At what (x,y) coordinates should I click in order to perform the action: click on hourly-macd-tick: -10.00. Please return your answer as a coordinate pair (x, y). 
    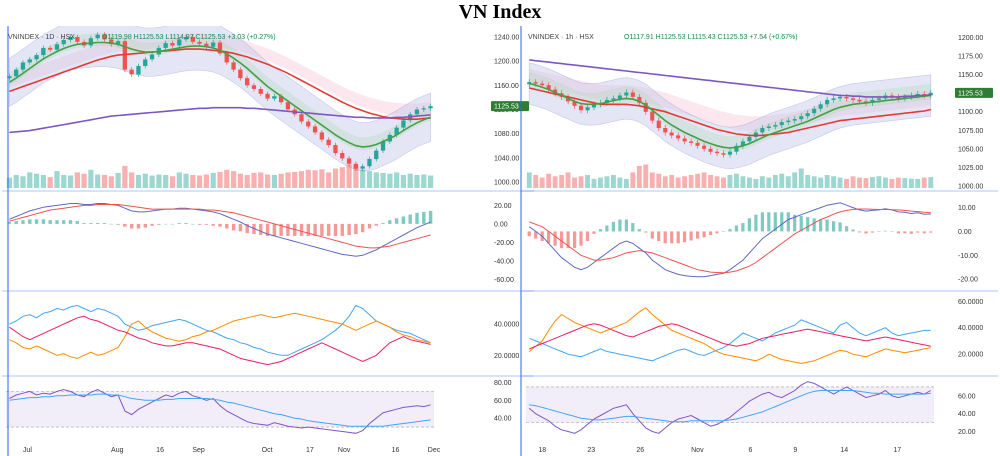
    Looking at the image, I should click on (968, 256).